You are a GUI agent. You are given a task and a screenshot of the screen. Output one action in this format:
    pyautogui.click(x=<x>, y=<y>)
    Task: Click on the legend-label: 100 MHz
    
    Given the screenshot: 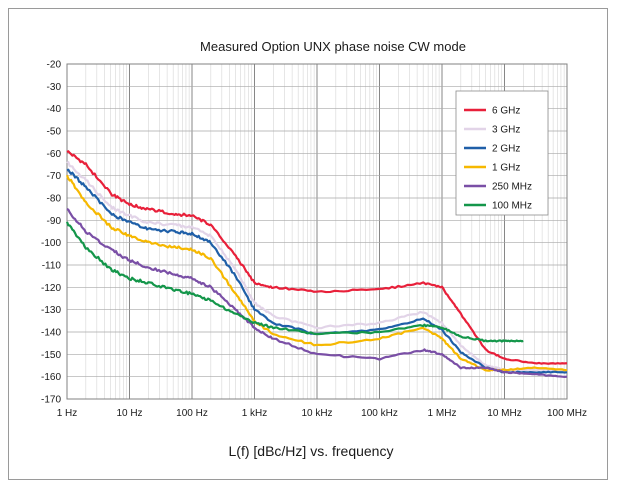 What is the action you would take?
    pyautogui.click(x=512, y=206)
    